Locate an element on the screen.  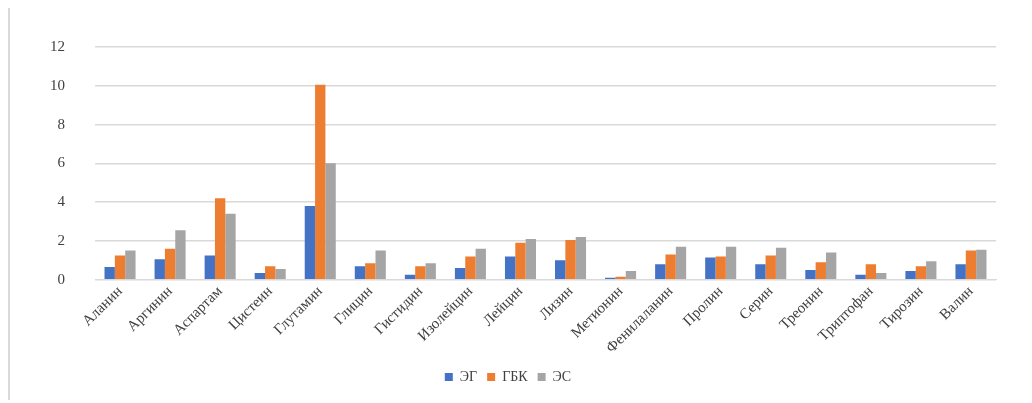
y-tick-label: 4 is located at coordinates (61, 201).